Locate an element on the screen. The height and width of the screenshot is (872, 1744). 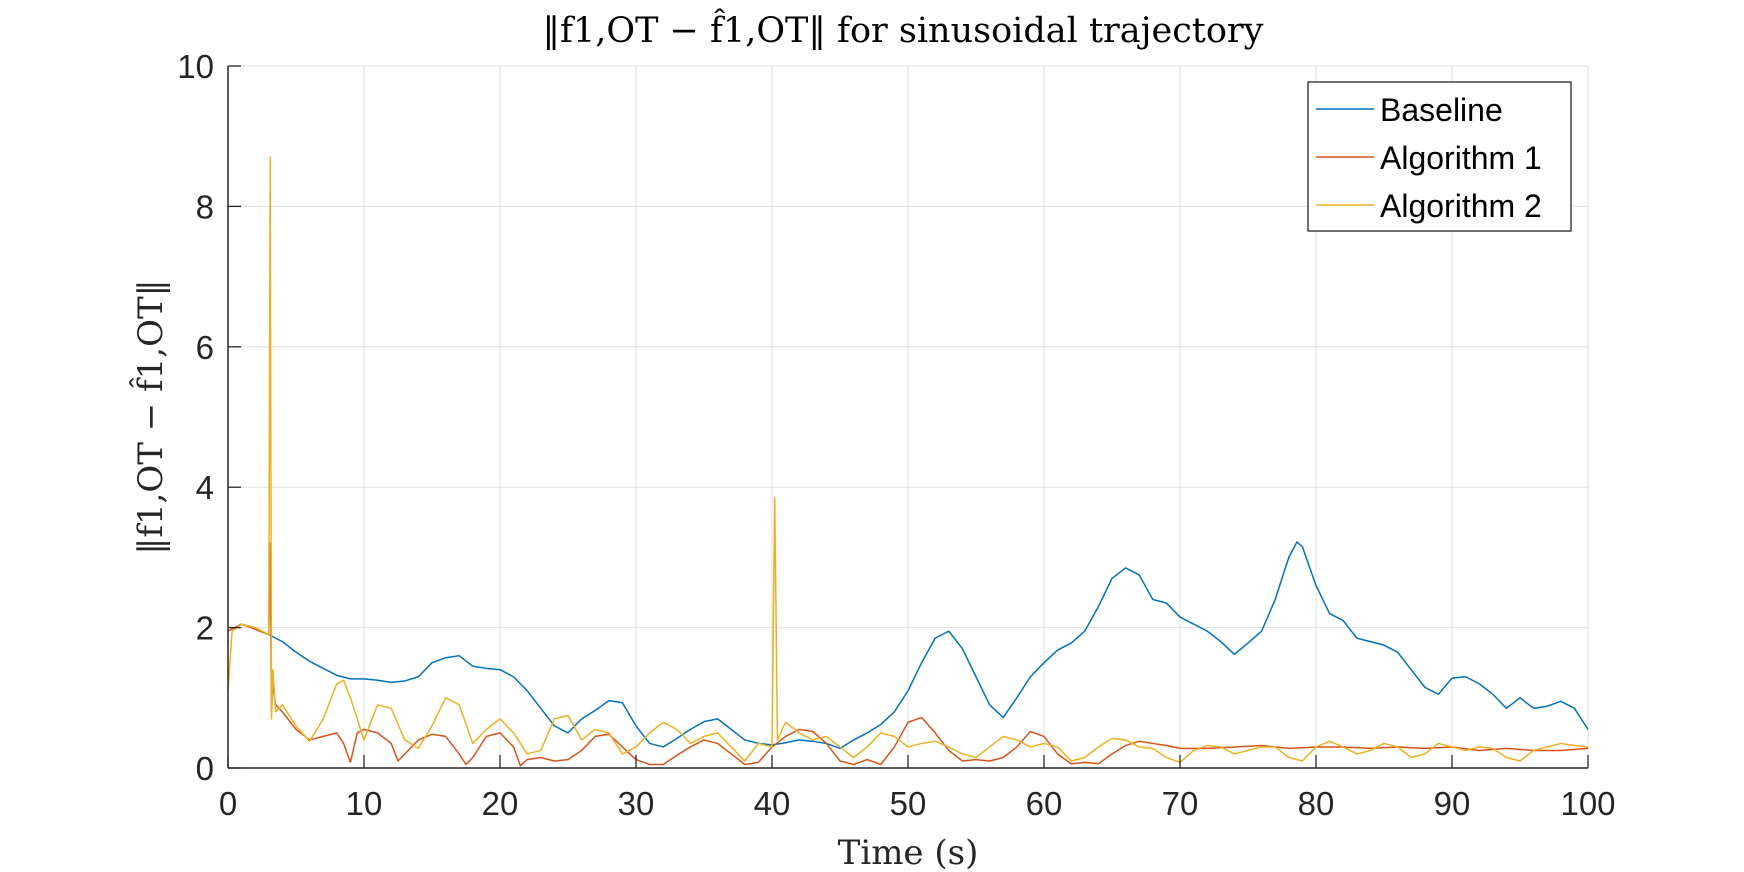
y-axis-label: ‖f1,OT − f̂1,OT‖ is located at coordinates (150, 416).